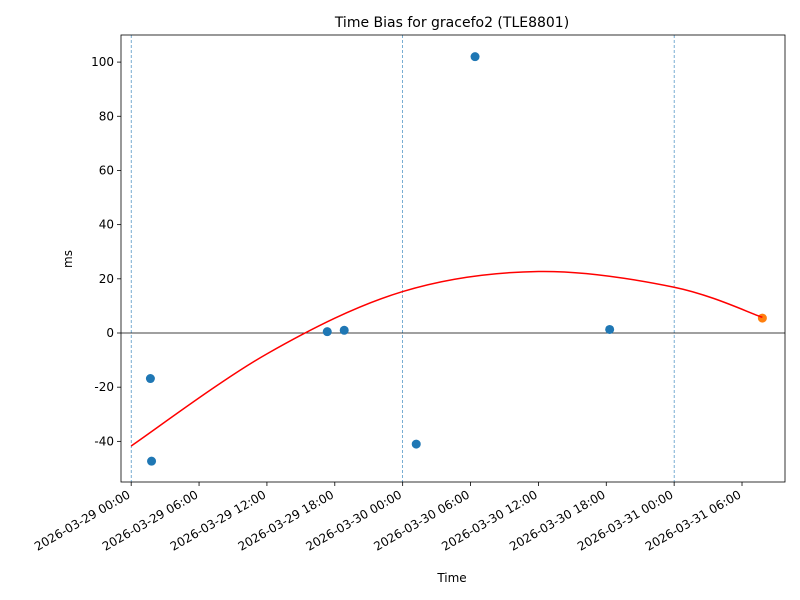  Describe the element at coordinates (104, 387) in the screenshot. I see `y-tick-label: -20` at that location.